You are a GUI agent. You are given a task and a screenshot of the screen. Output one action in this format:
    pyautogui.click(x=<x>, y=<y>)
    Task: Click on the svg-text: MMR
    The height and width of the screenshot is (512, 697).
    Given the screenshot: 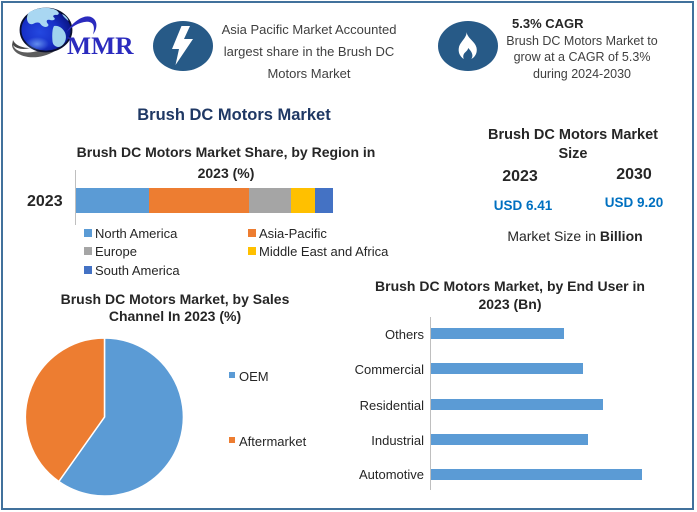 What is the action you would take?
    pyautogui.click(x=100, y=45)
    